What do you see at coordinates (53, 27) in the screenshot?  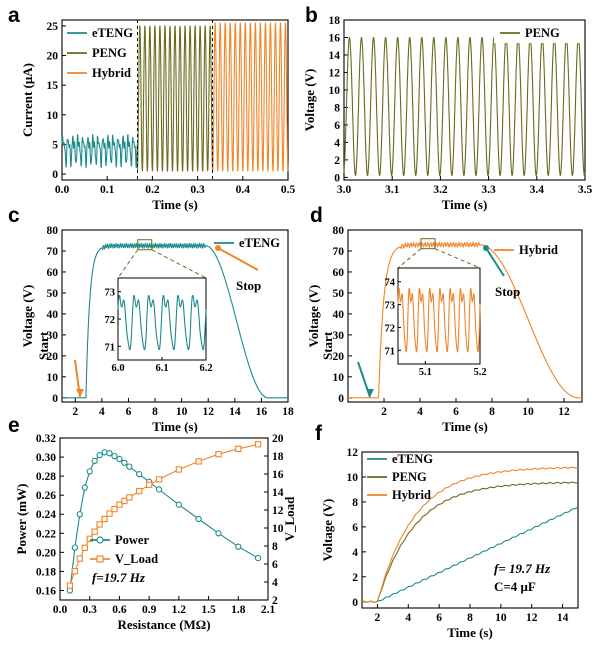 I see `y-tick-label: 25` at bounding box center [53, 27].